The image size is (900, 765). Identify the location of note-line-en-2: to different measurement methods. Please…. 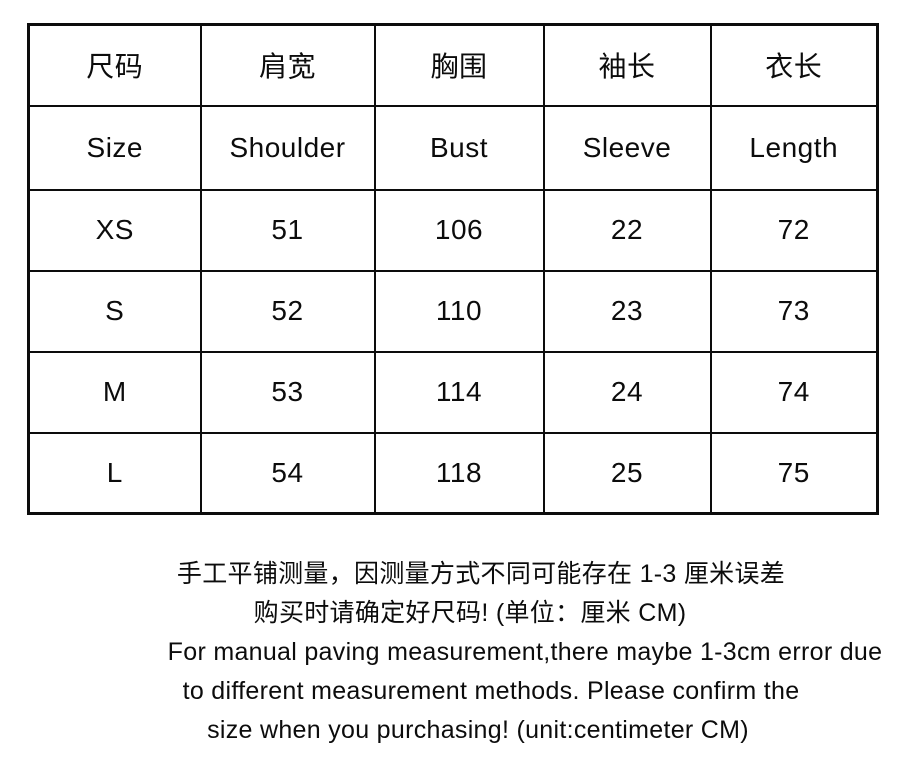
(491, 691).